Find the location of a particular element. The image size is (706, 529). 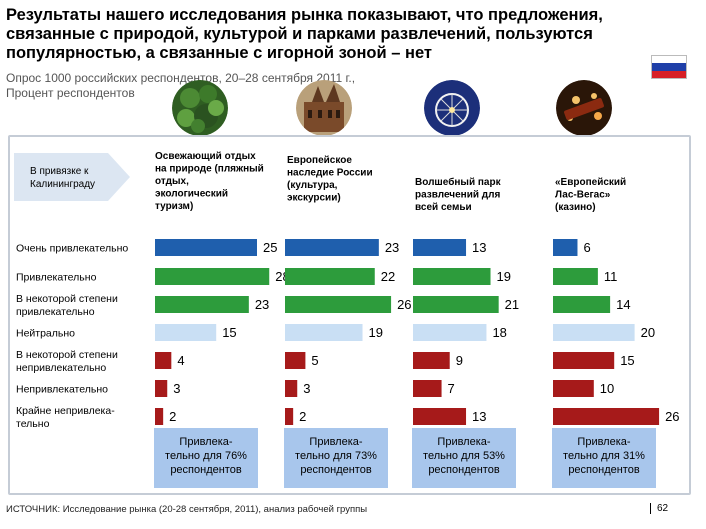

flag-stripe-blue is located at coordinates (669, 67).